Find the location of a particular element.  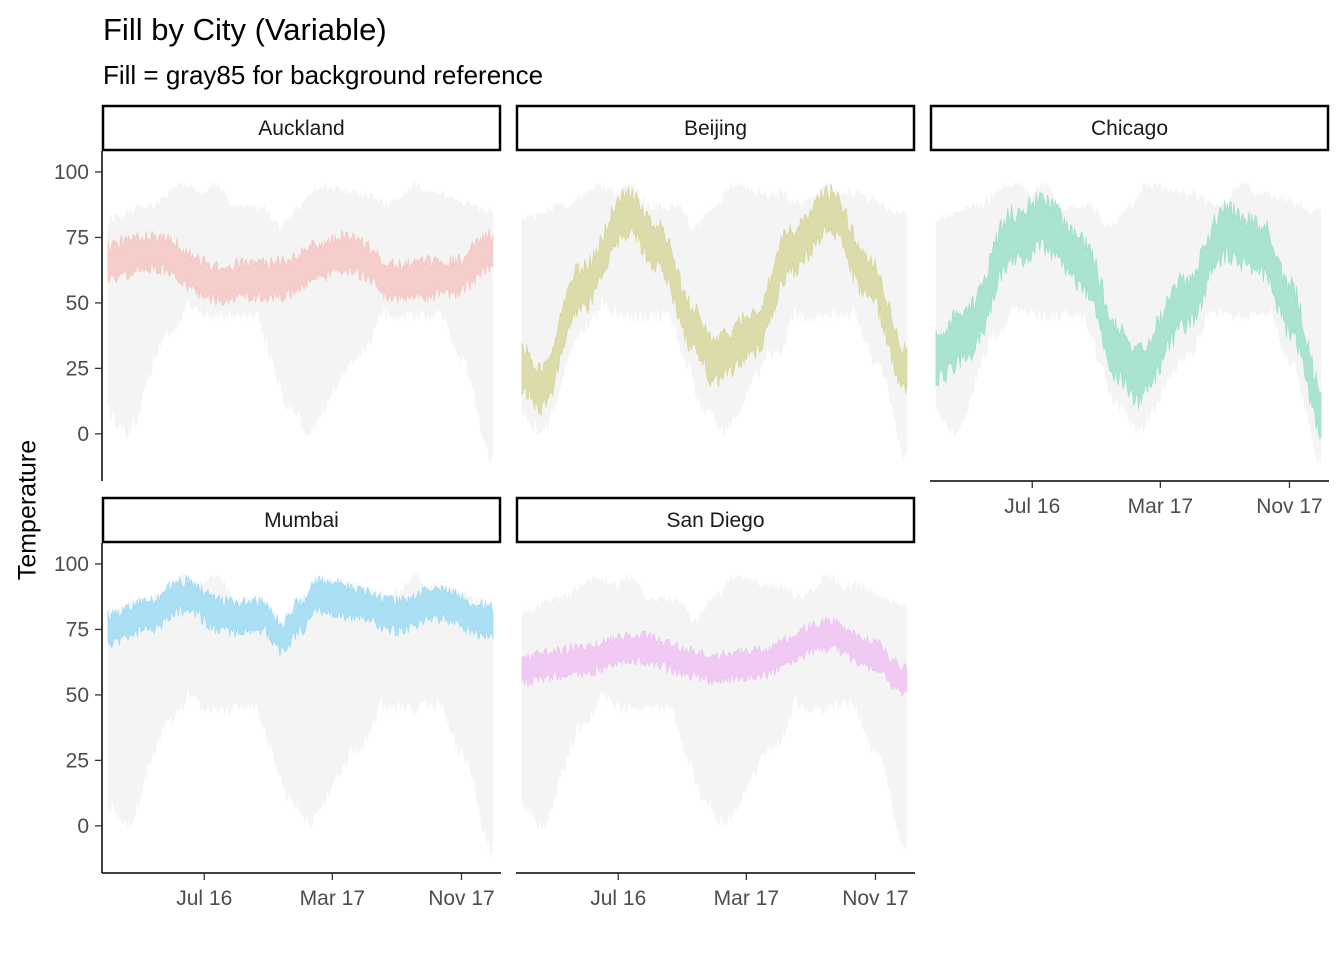

strip-chicago is located at coordinates (1129, 128).